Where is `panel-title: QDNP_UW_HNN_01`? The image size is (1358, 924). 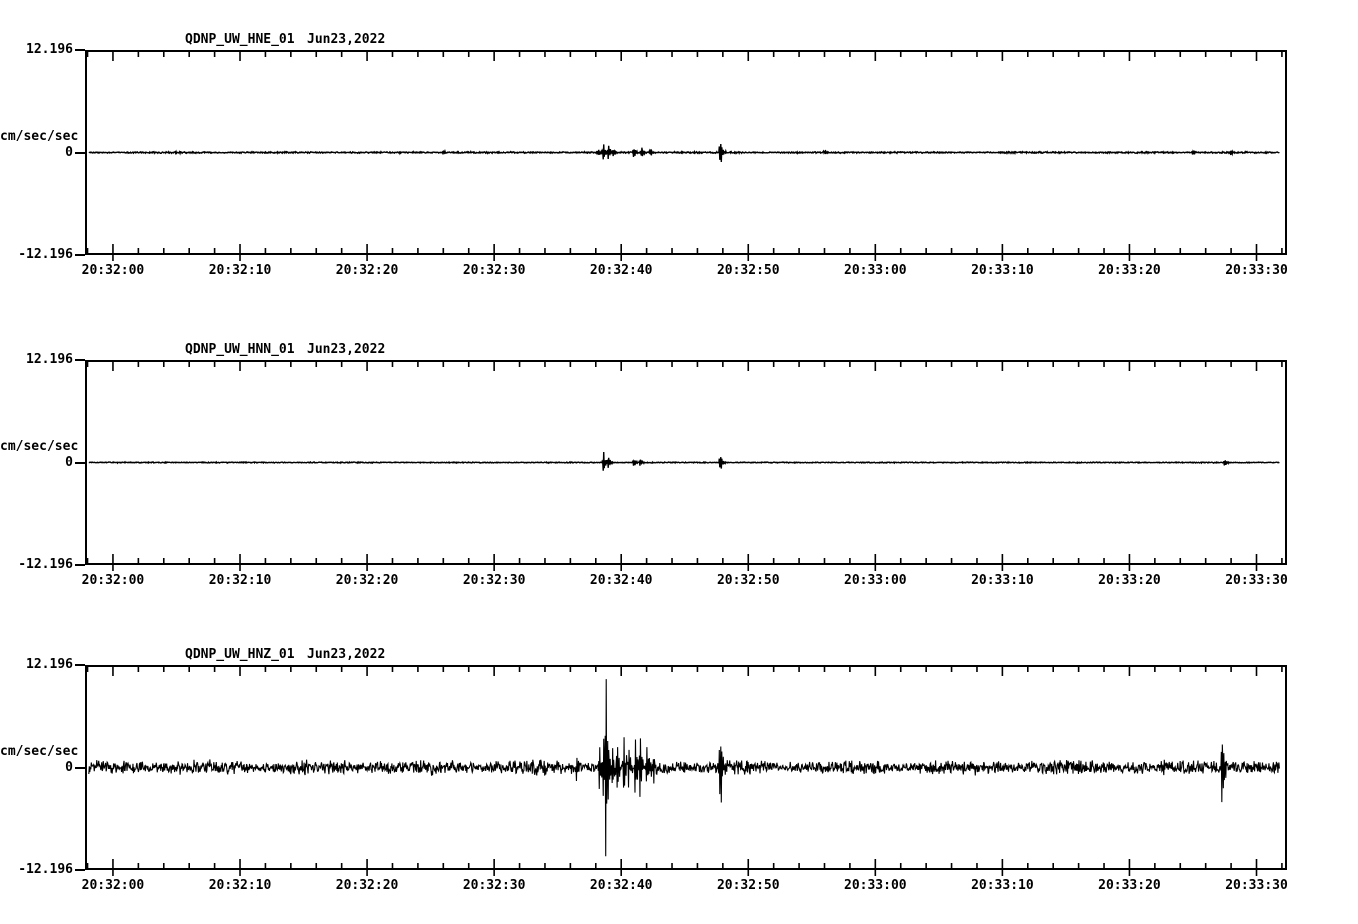
panel-title: QDNP_UW_HNN_01 is located at coordinates (240, 349).